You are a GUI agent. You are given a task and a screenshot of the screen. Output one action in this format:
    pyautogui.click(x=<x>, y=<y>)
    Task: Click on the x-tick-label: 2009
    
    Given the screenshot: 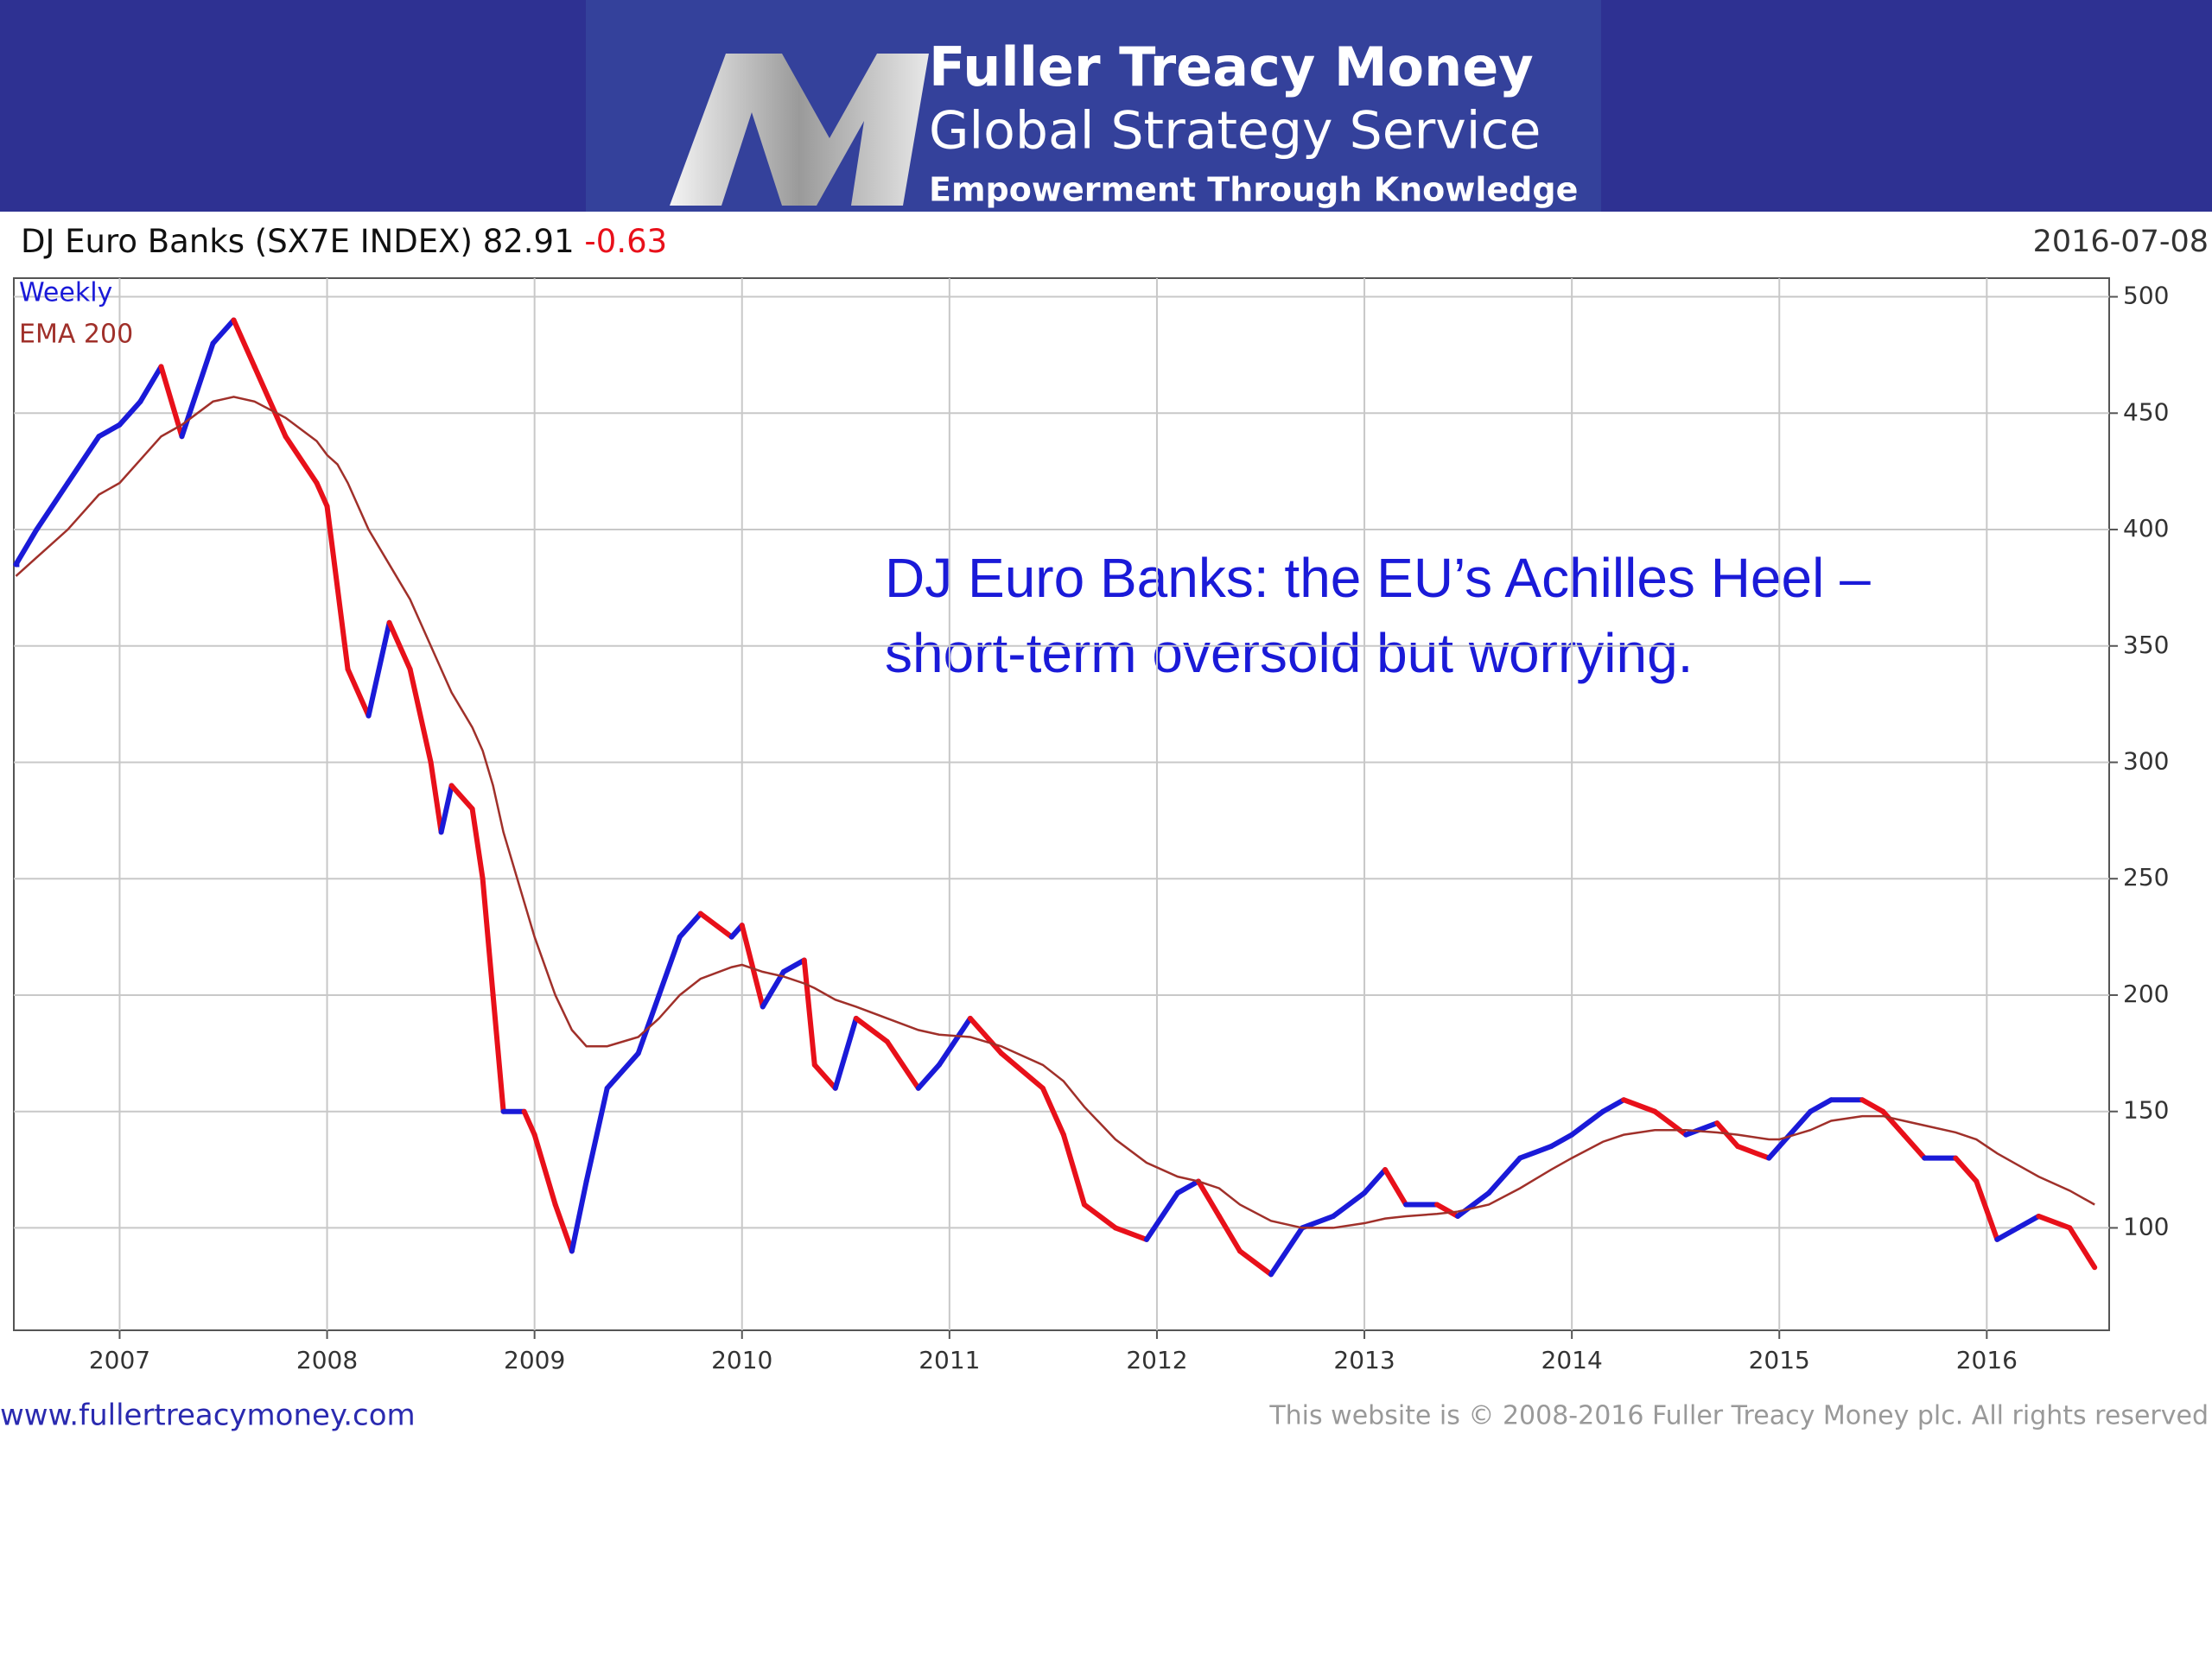 What is the action you would take?
    pyautogui.click(x=534, y=1360)
    